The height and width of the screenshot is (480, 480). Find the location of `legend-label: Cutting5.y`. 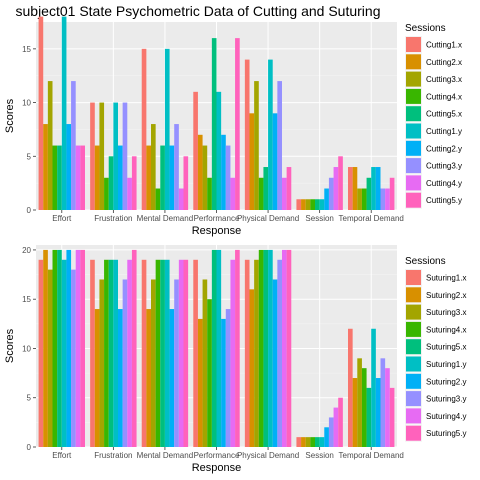

legend-label: Cutting5.y is located at coordinates (444, 200).